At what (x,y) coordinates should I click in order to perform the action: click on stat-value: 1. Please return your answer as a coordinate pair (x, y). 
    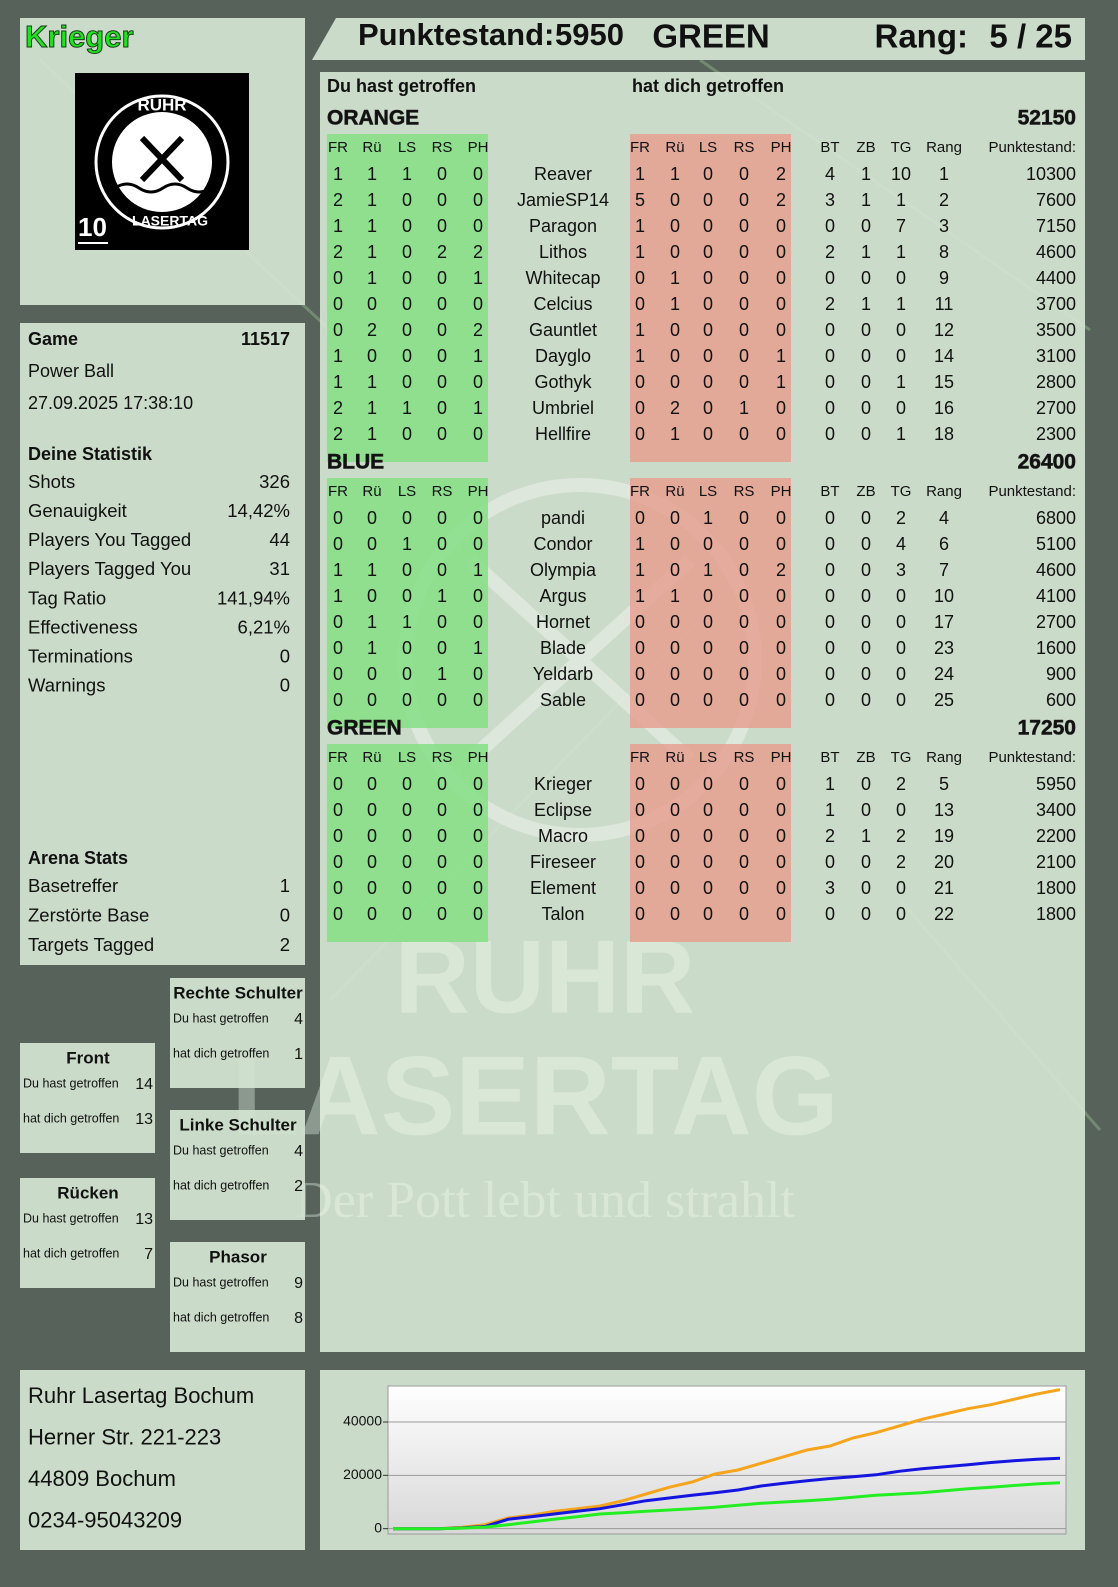
    Looking at the image, I should click on (285, 885).